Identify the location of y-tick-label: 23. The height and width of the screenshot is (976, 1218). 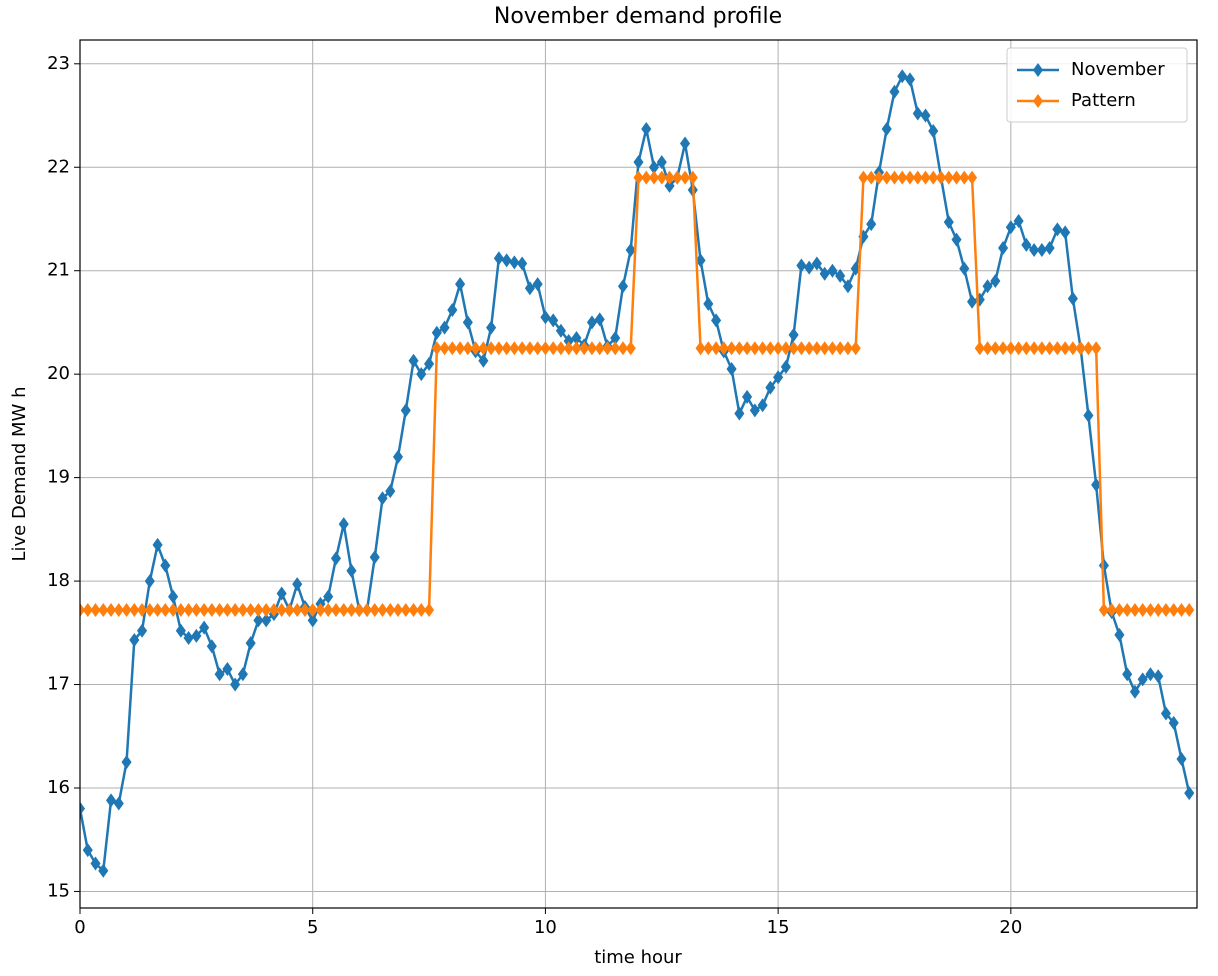
(58, 63).